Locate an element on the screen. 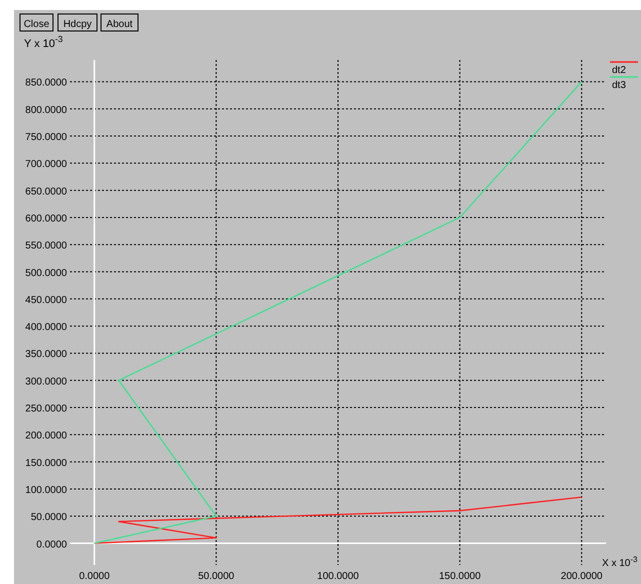 This screenshot has width=641, height=584. text: Hdcpy is located at coordinates (77, 24).